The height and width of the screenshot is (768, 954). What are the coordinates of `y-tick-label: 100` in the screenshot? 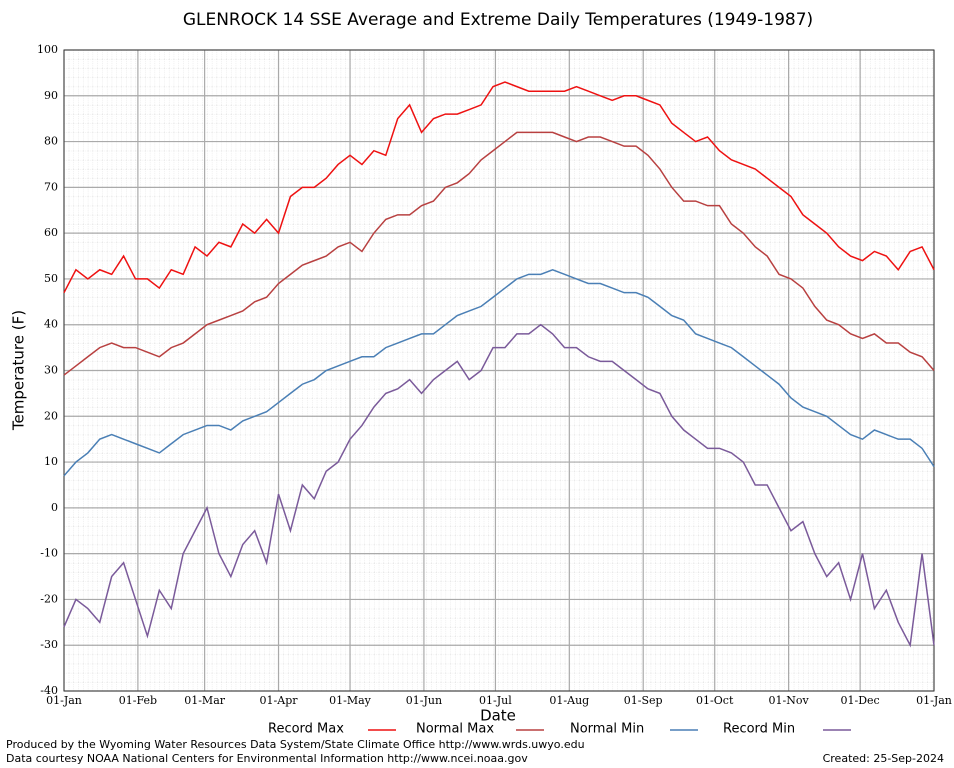 It's located at (47, 49).